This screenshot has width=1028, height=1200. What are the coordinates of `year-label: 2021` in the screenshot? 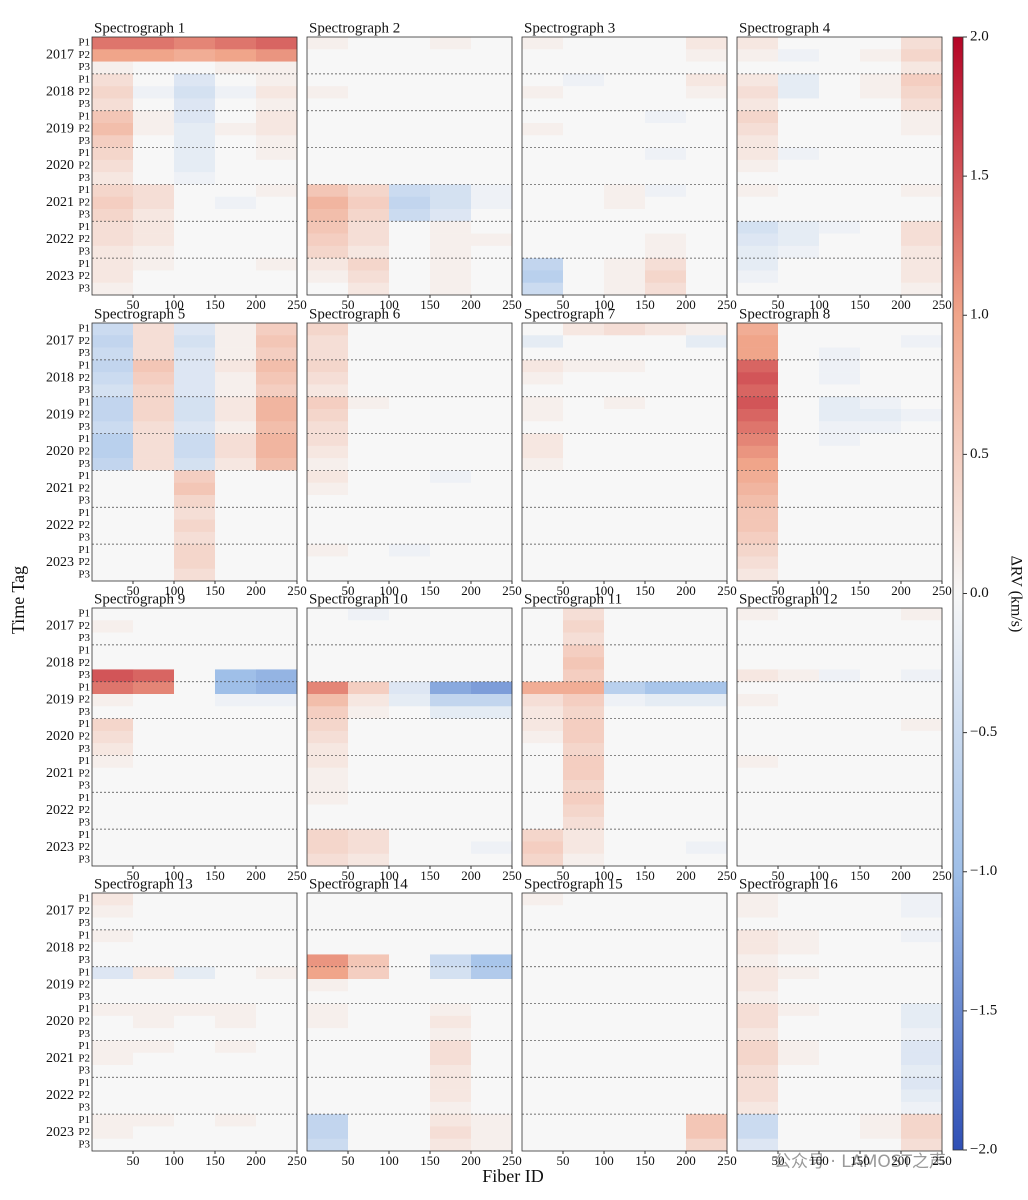 It's located at (60, 488).